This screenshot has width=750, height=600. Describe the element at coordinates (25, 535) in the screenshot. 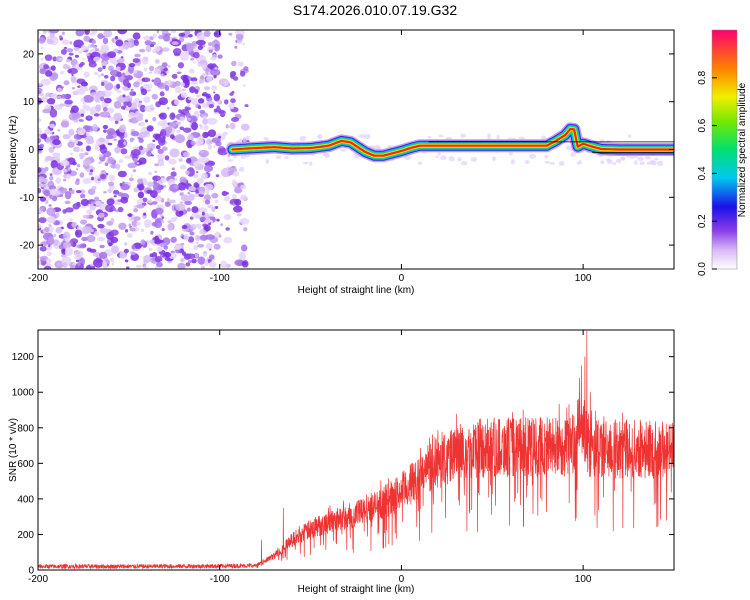

I see `y-tick-label: 200` at that location.